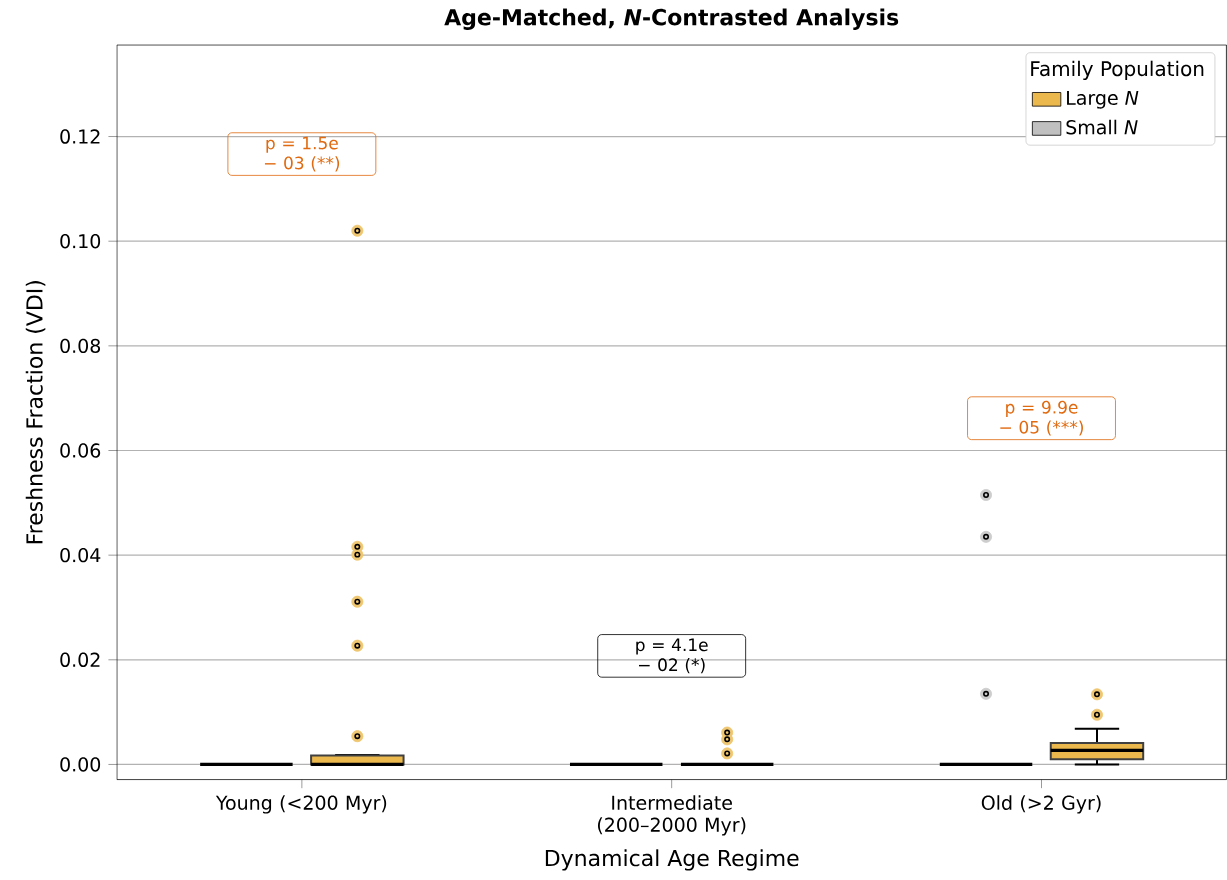 This screenshot has width=1227, height=880. I want to click on annotation: p = 9.9e − 05 (***), so click(1041, 418).